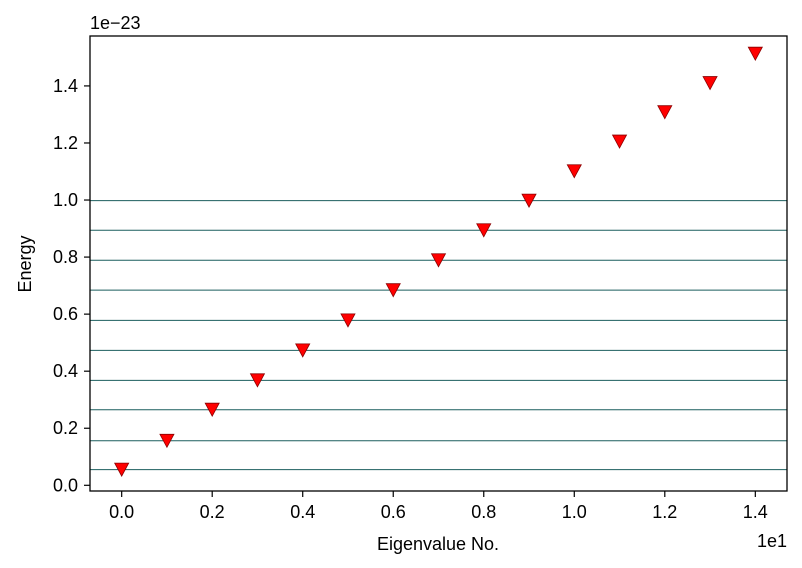  Describe the element at coordinates (121, 512) in the screenshot. I see `x-tick-label: 0.0` at that location.